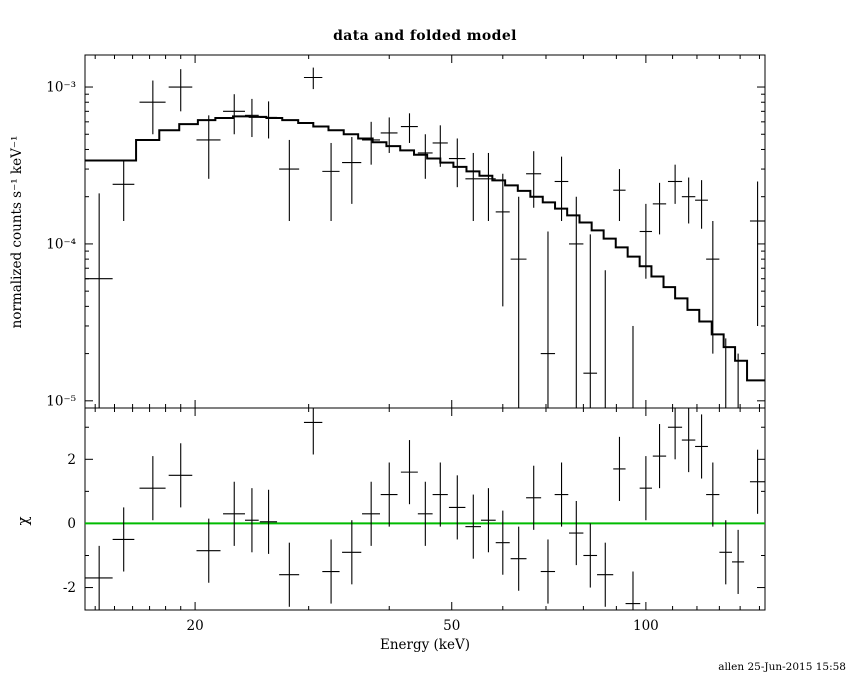 The width and height of the screenshot is (850, 680). Describe the element at coordinates (71, 524) in the screenshot. I see `y-tick-label: 0` at that location.